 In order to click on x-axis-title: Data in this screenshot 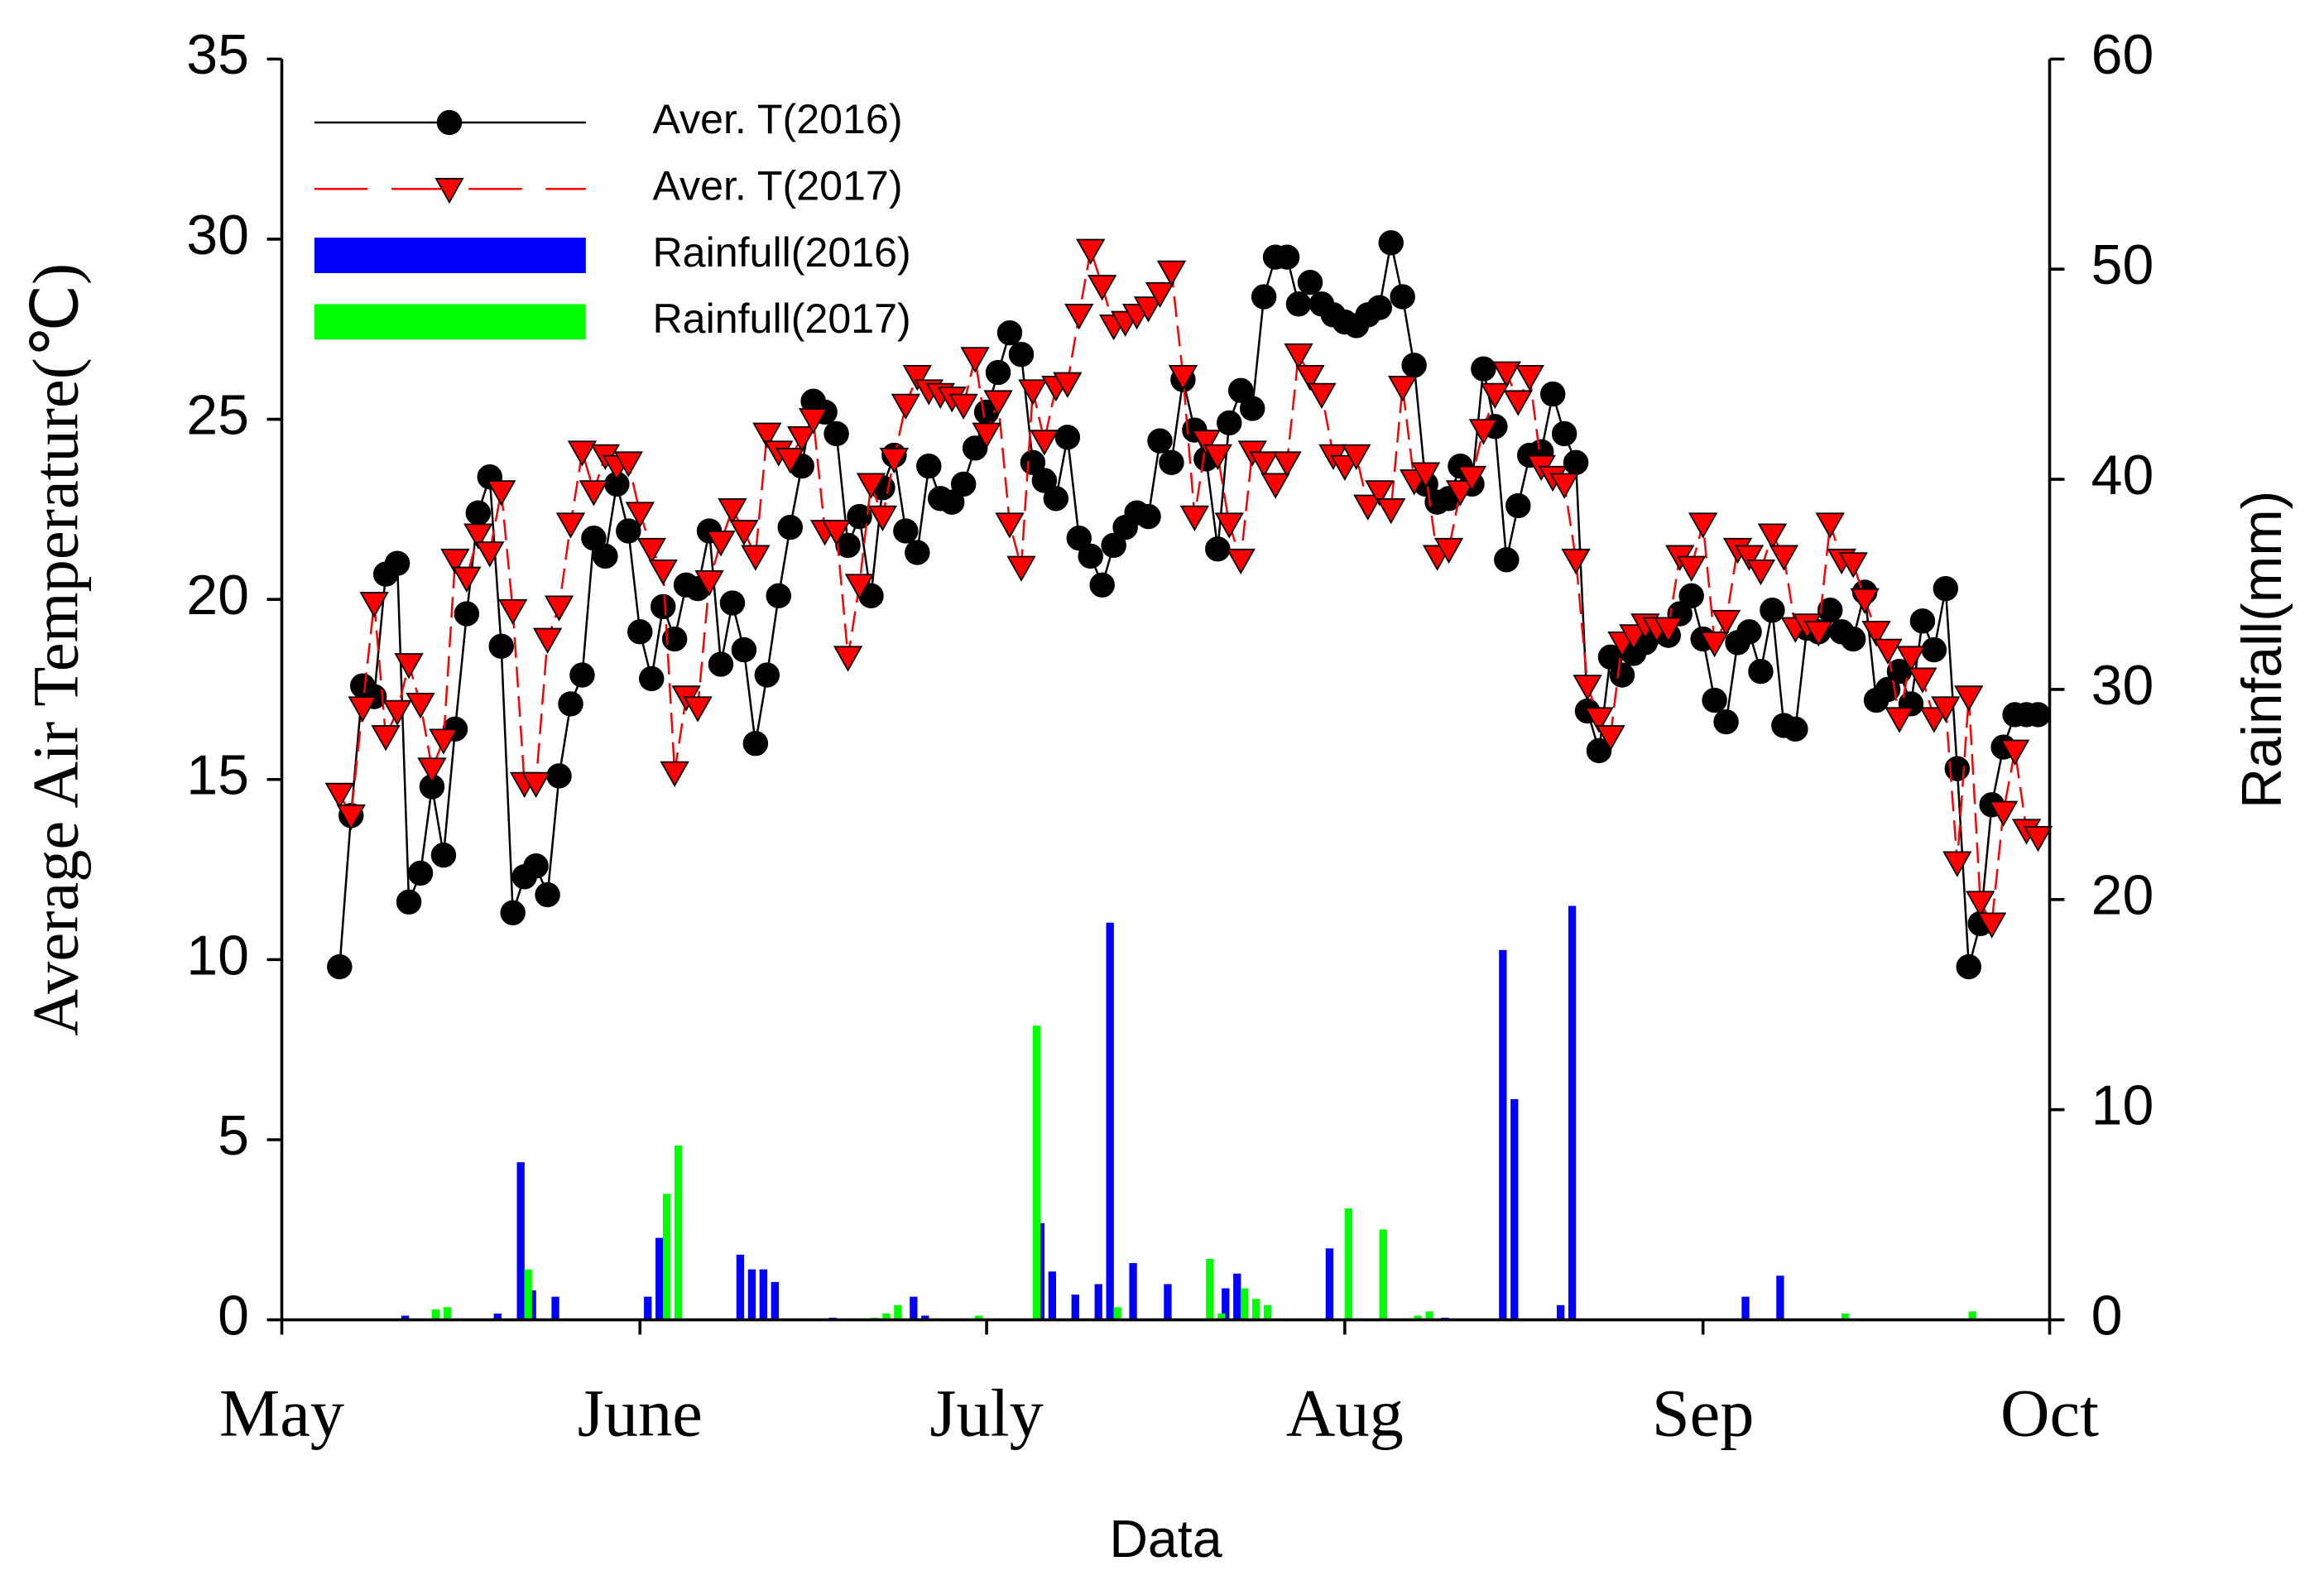, I will do `click(1166, 1538)`.